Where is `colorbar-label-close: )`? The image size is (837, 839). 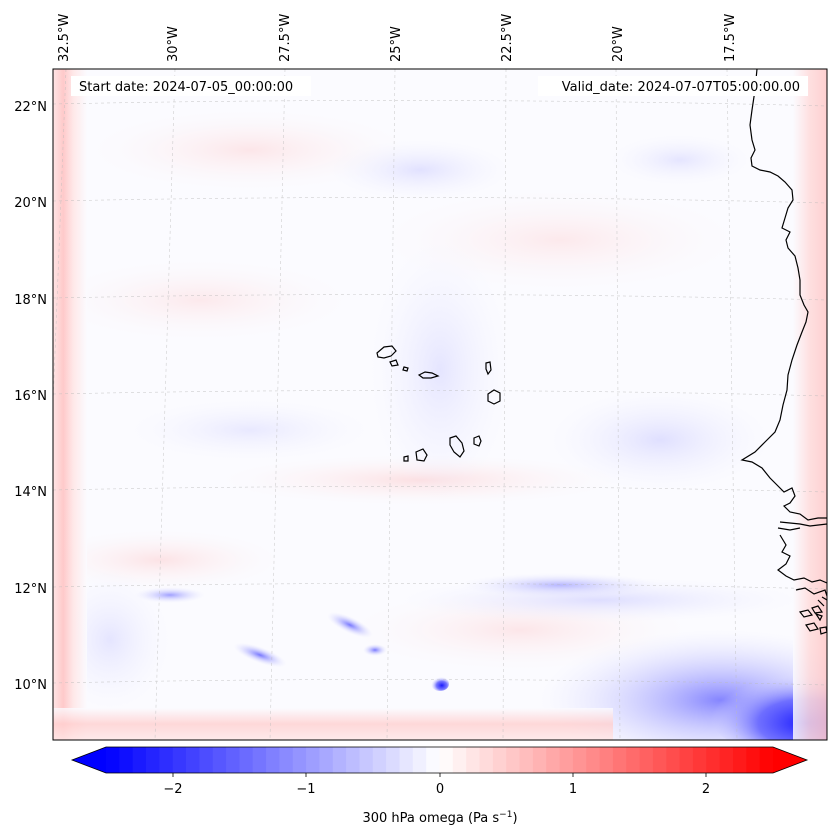 colorbar-label-close: ) is located at coordinates (514, 818).